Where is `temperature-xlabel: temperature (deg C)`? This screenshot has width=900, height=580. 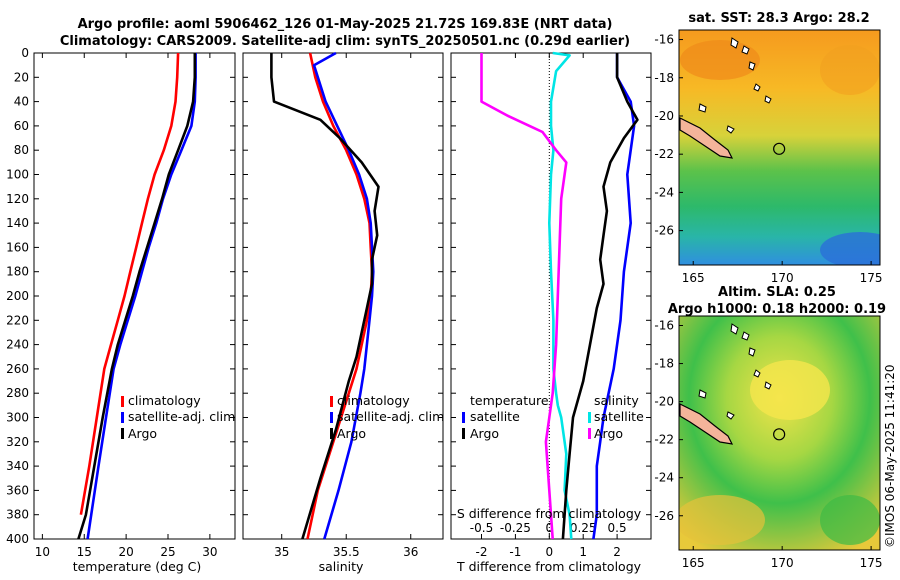
temperature-xlabel: temperature (deg C) is located at coordinates (137, 566).